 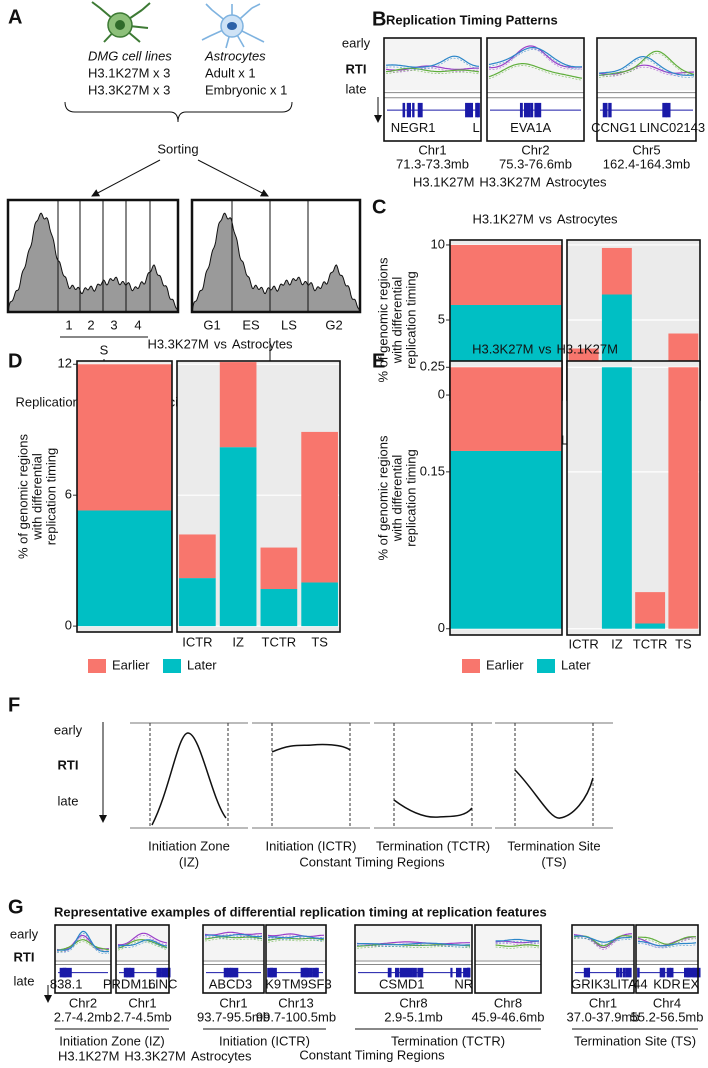 I want to click on cell-type-title: Astrocytes, so click(x=235, y=55).